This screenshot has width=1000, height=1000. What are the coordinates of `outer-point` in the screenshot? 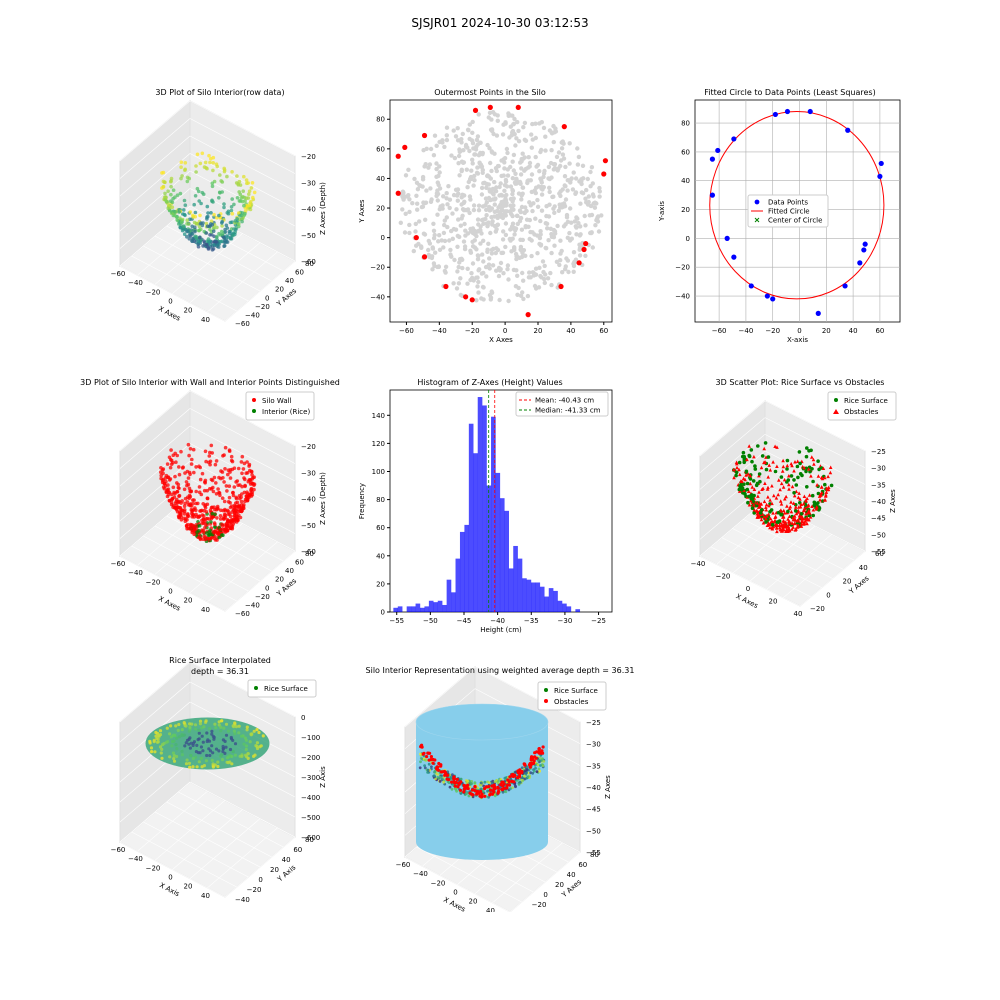 It's located at (518, 107).